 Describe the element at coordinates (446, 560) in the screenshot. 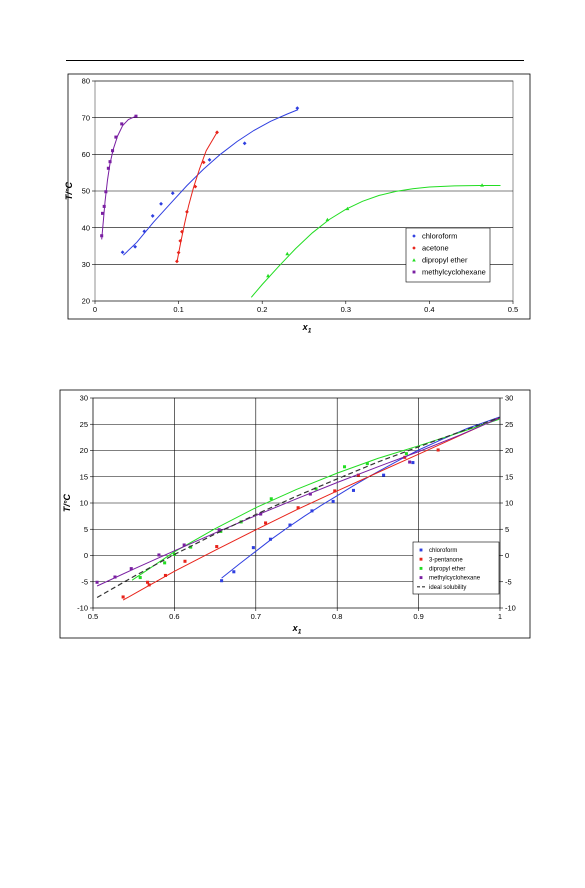

I see `legend-label: 3-pentanone` at that location.